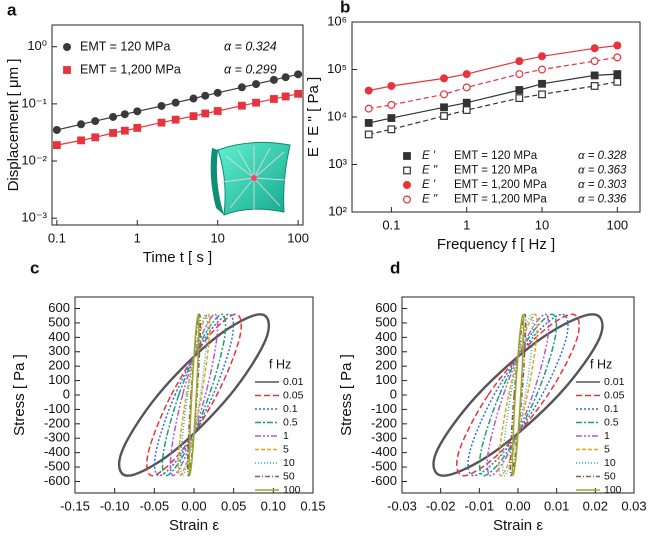  I want to click on legend-alpha: α = 0.336, so click(602, 200).